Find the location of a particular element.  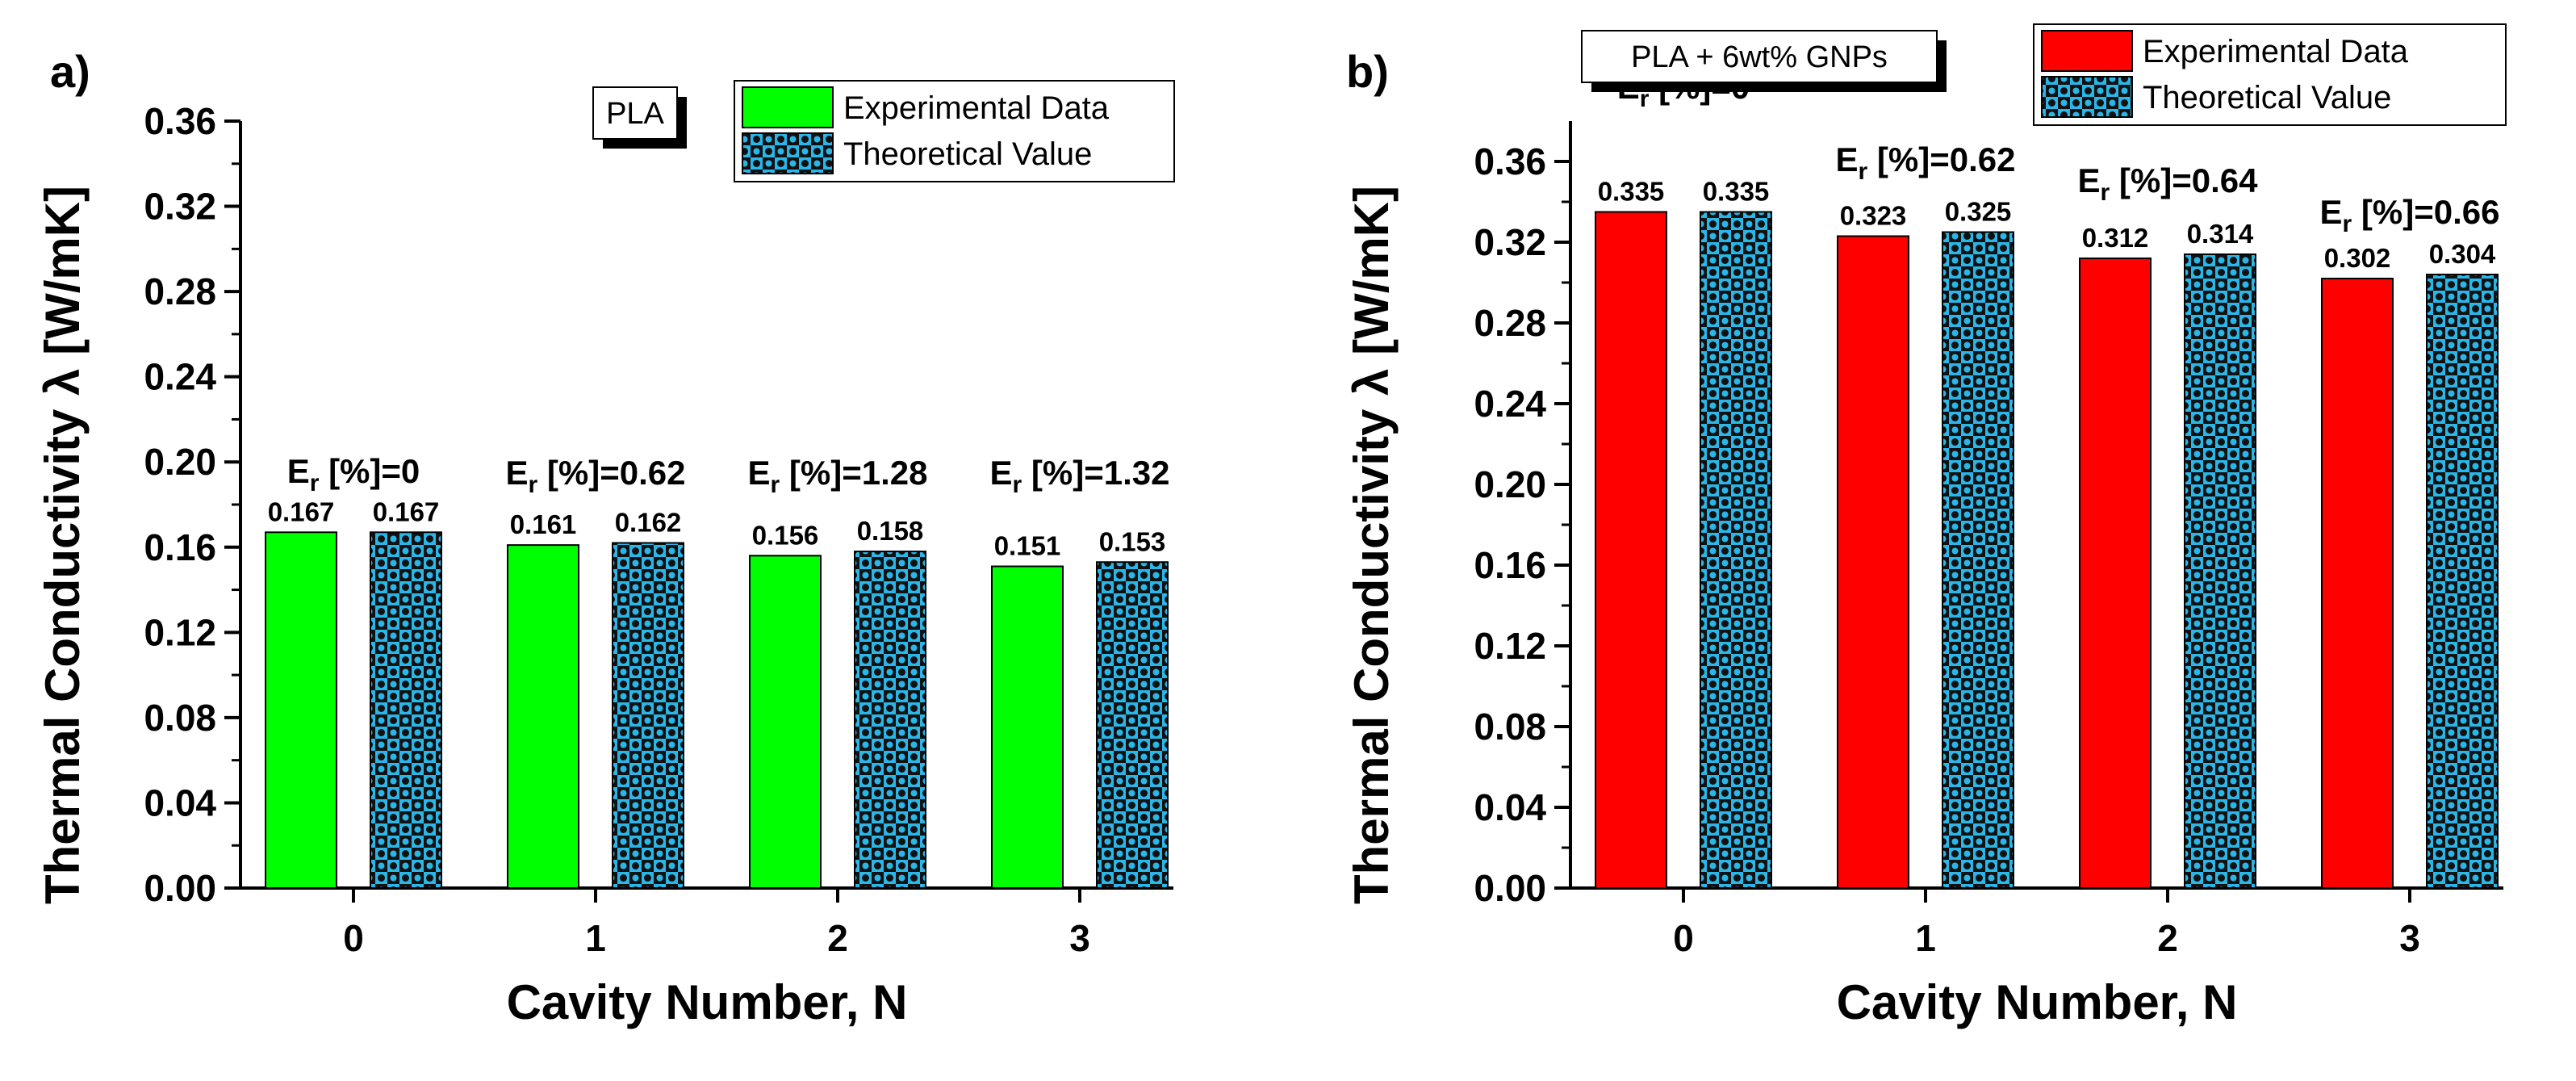

data-label: 0.302 is located at coordinates (2357, 258).